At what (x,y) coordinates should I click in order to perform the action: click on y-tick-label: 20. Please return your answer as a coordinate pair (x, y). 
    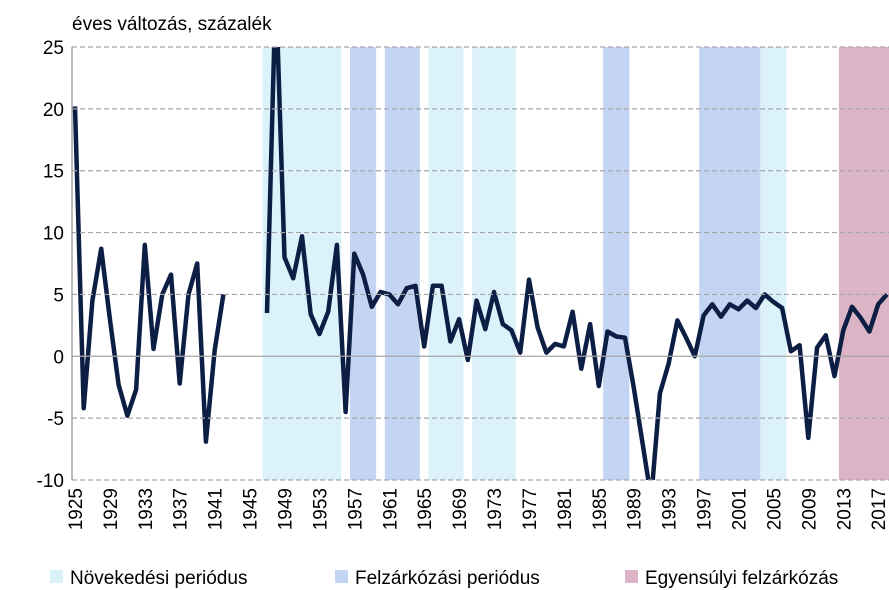
    Looking at the image, I should click on (53, 110).